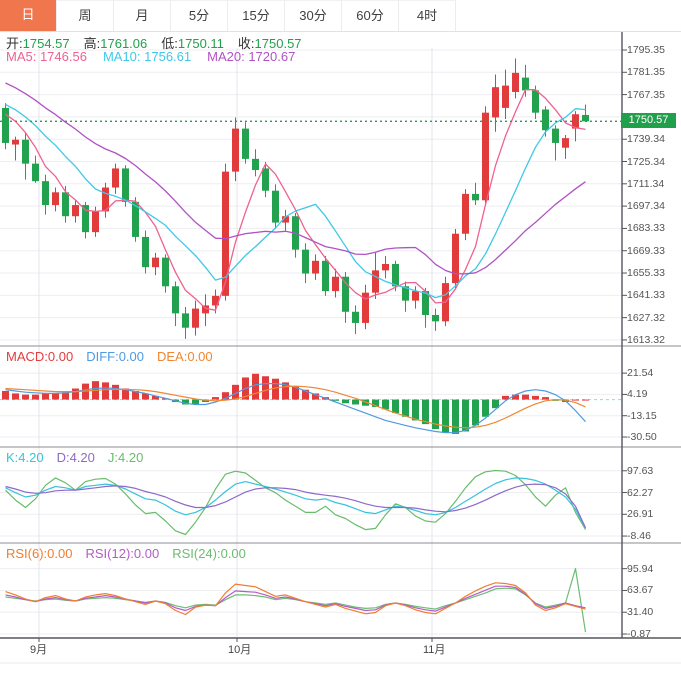 The height and width of the screenshot is (673, 681). I want to click on y-tick: -13.15, so click(642, 415).